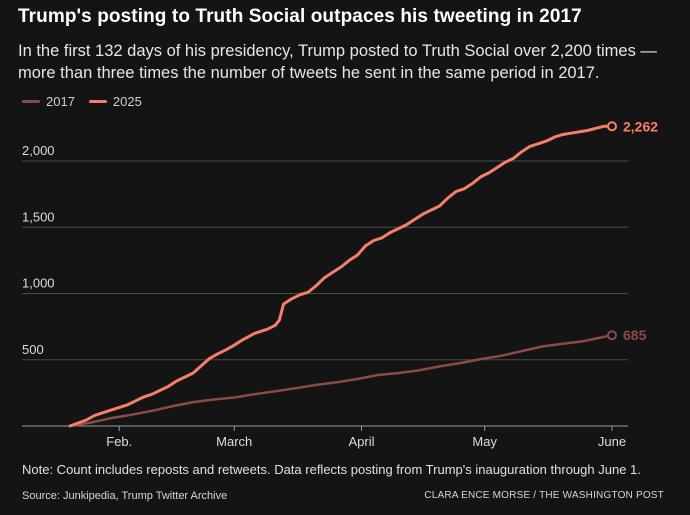 The height and width of the screenshot is (515, 690). I want to click on legend-swatch-2025, so click(97, 101).